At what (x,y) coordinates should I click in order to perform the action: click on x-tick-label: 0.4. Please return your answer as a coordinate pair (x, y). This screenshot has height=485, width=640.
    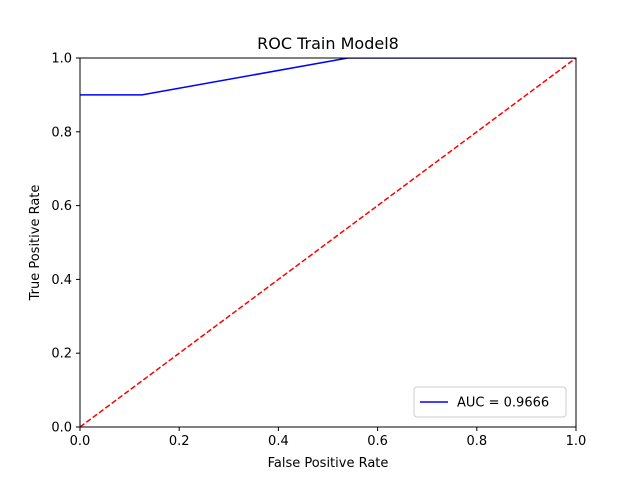
    Looking at the image, I should click on (278, 441).